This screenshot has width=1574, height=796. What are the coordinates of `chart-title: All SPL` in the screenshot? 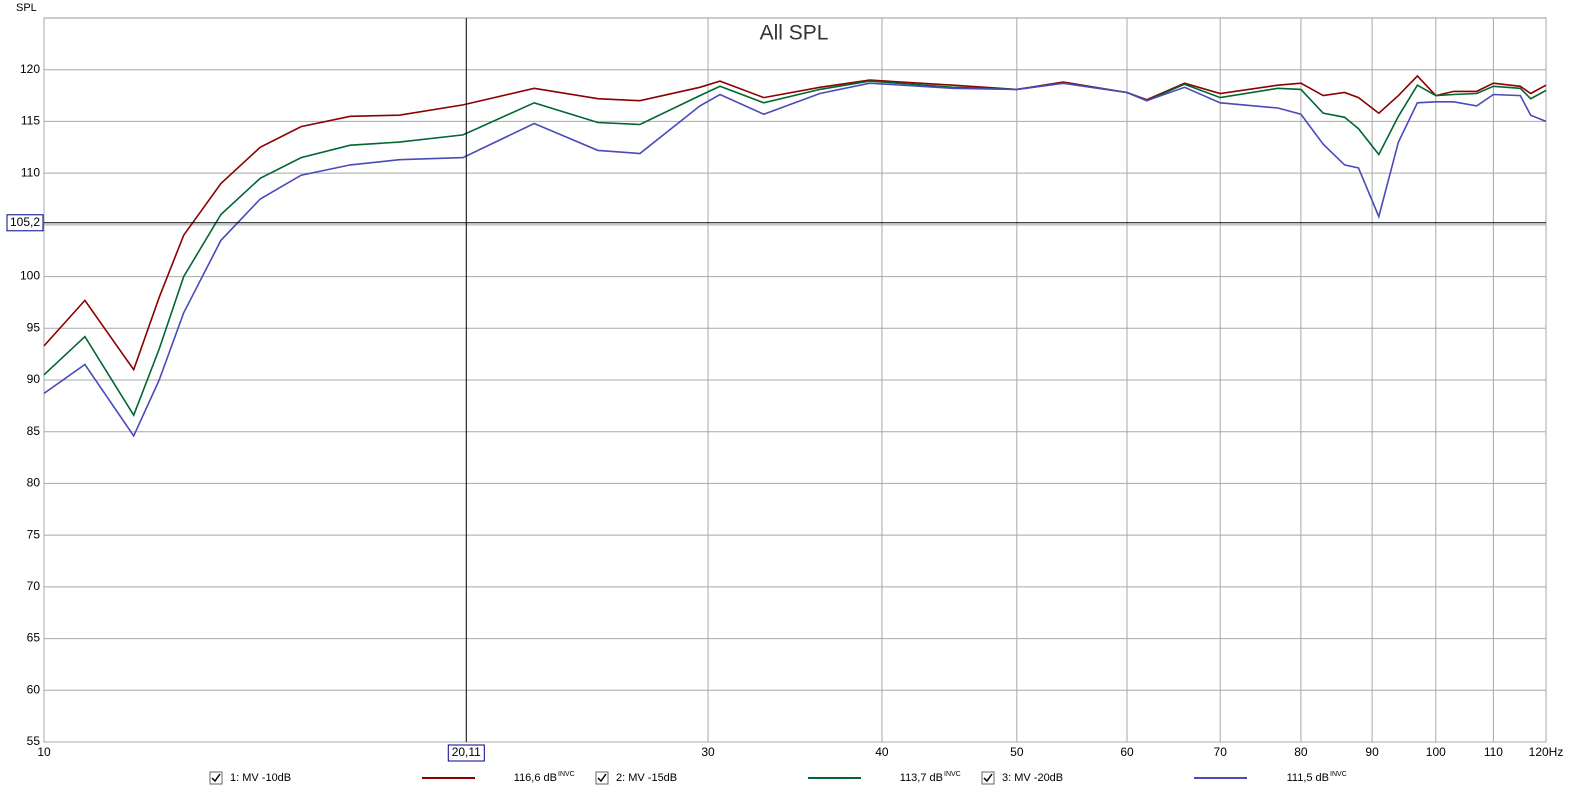 It's located at (794, 33).